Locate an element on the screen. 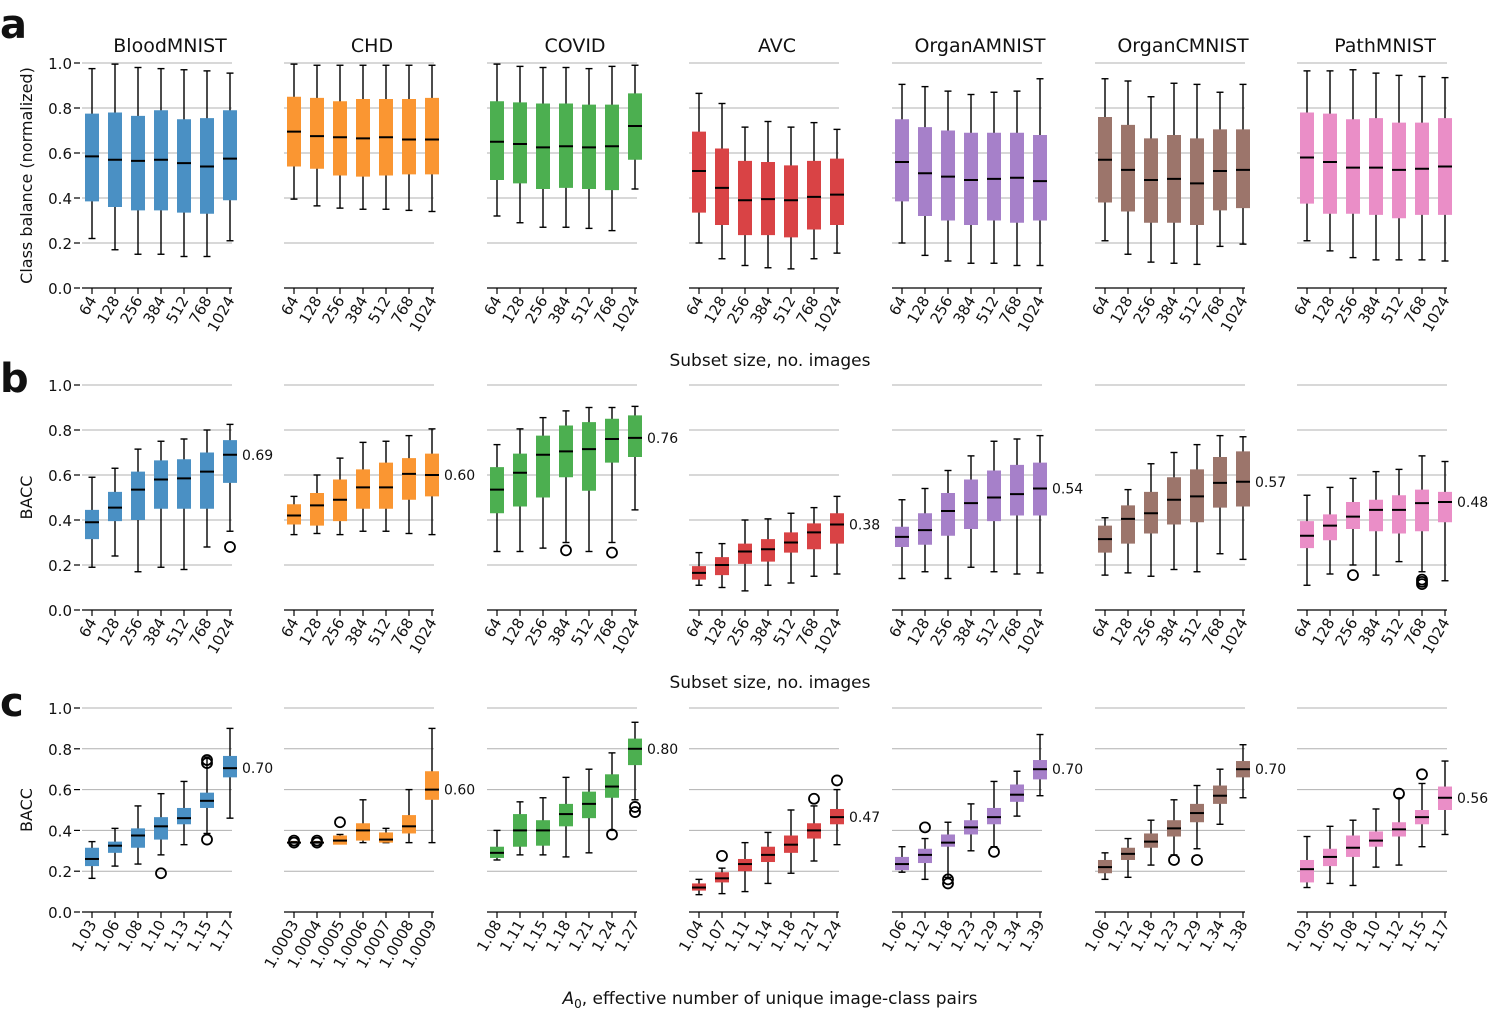 The image size is (1495, 1035). median-value-label: 0.70 is located at coordinates (257, 769).